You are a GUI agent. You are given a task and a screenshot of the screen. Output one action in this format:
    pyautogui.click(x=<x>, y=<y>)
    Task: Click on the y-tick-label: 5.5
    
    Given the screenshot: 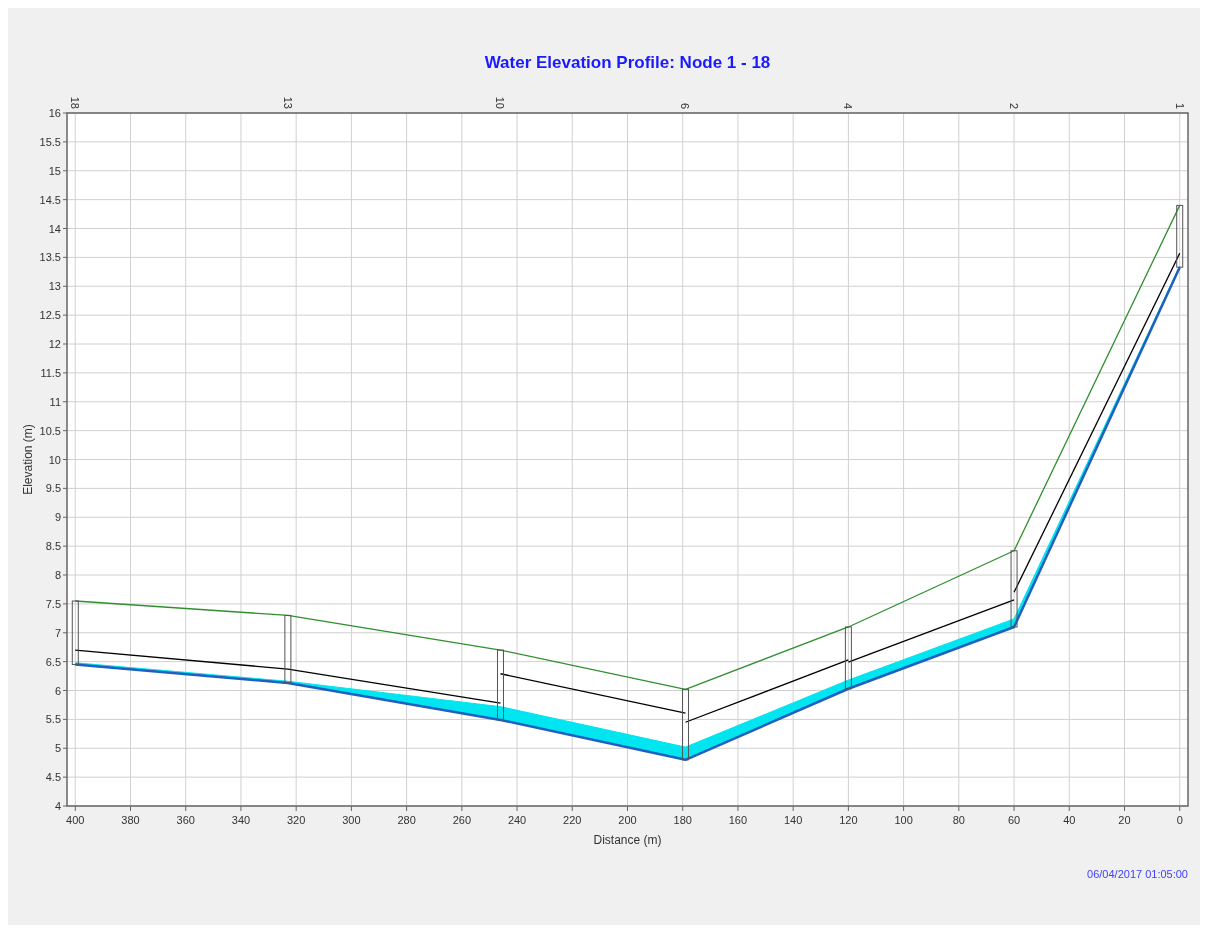 What is the action you would take?
    pyautogui.click(x=53, y=719)
    